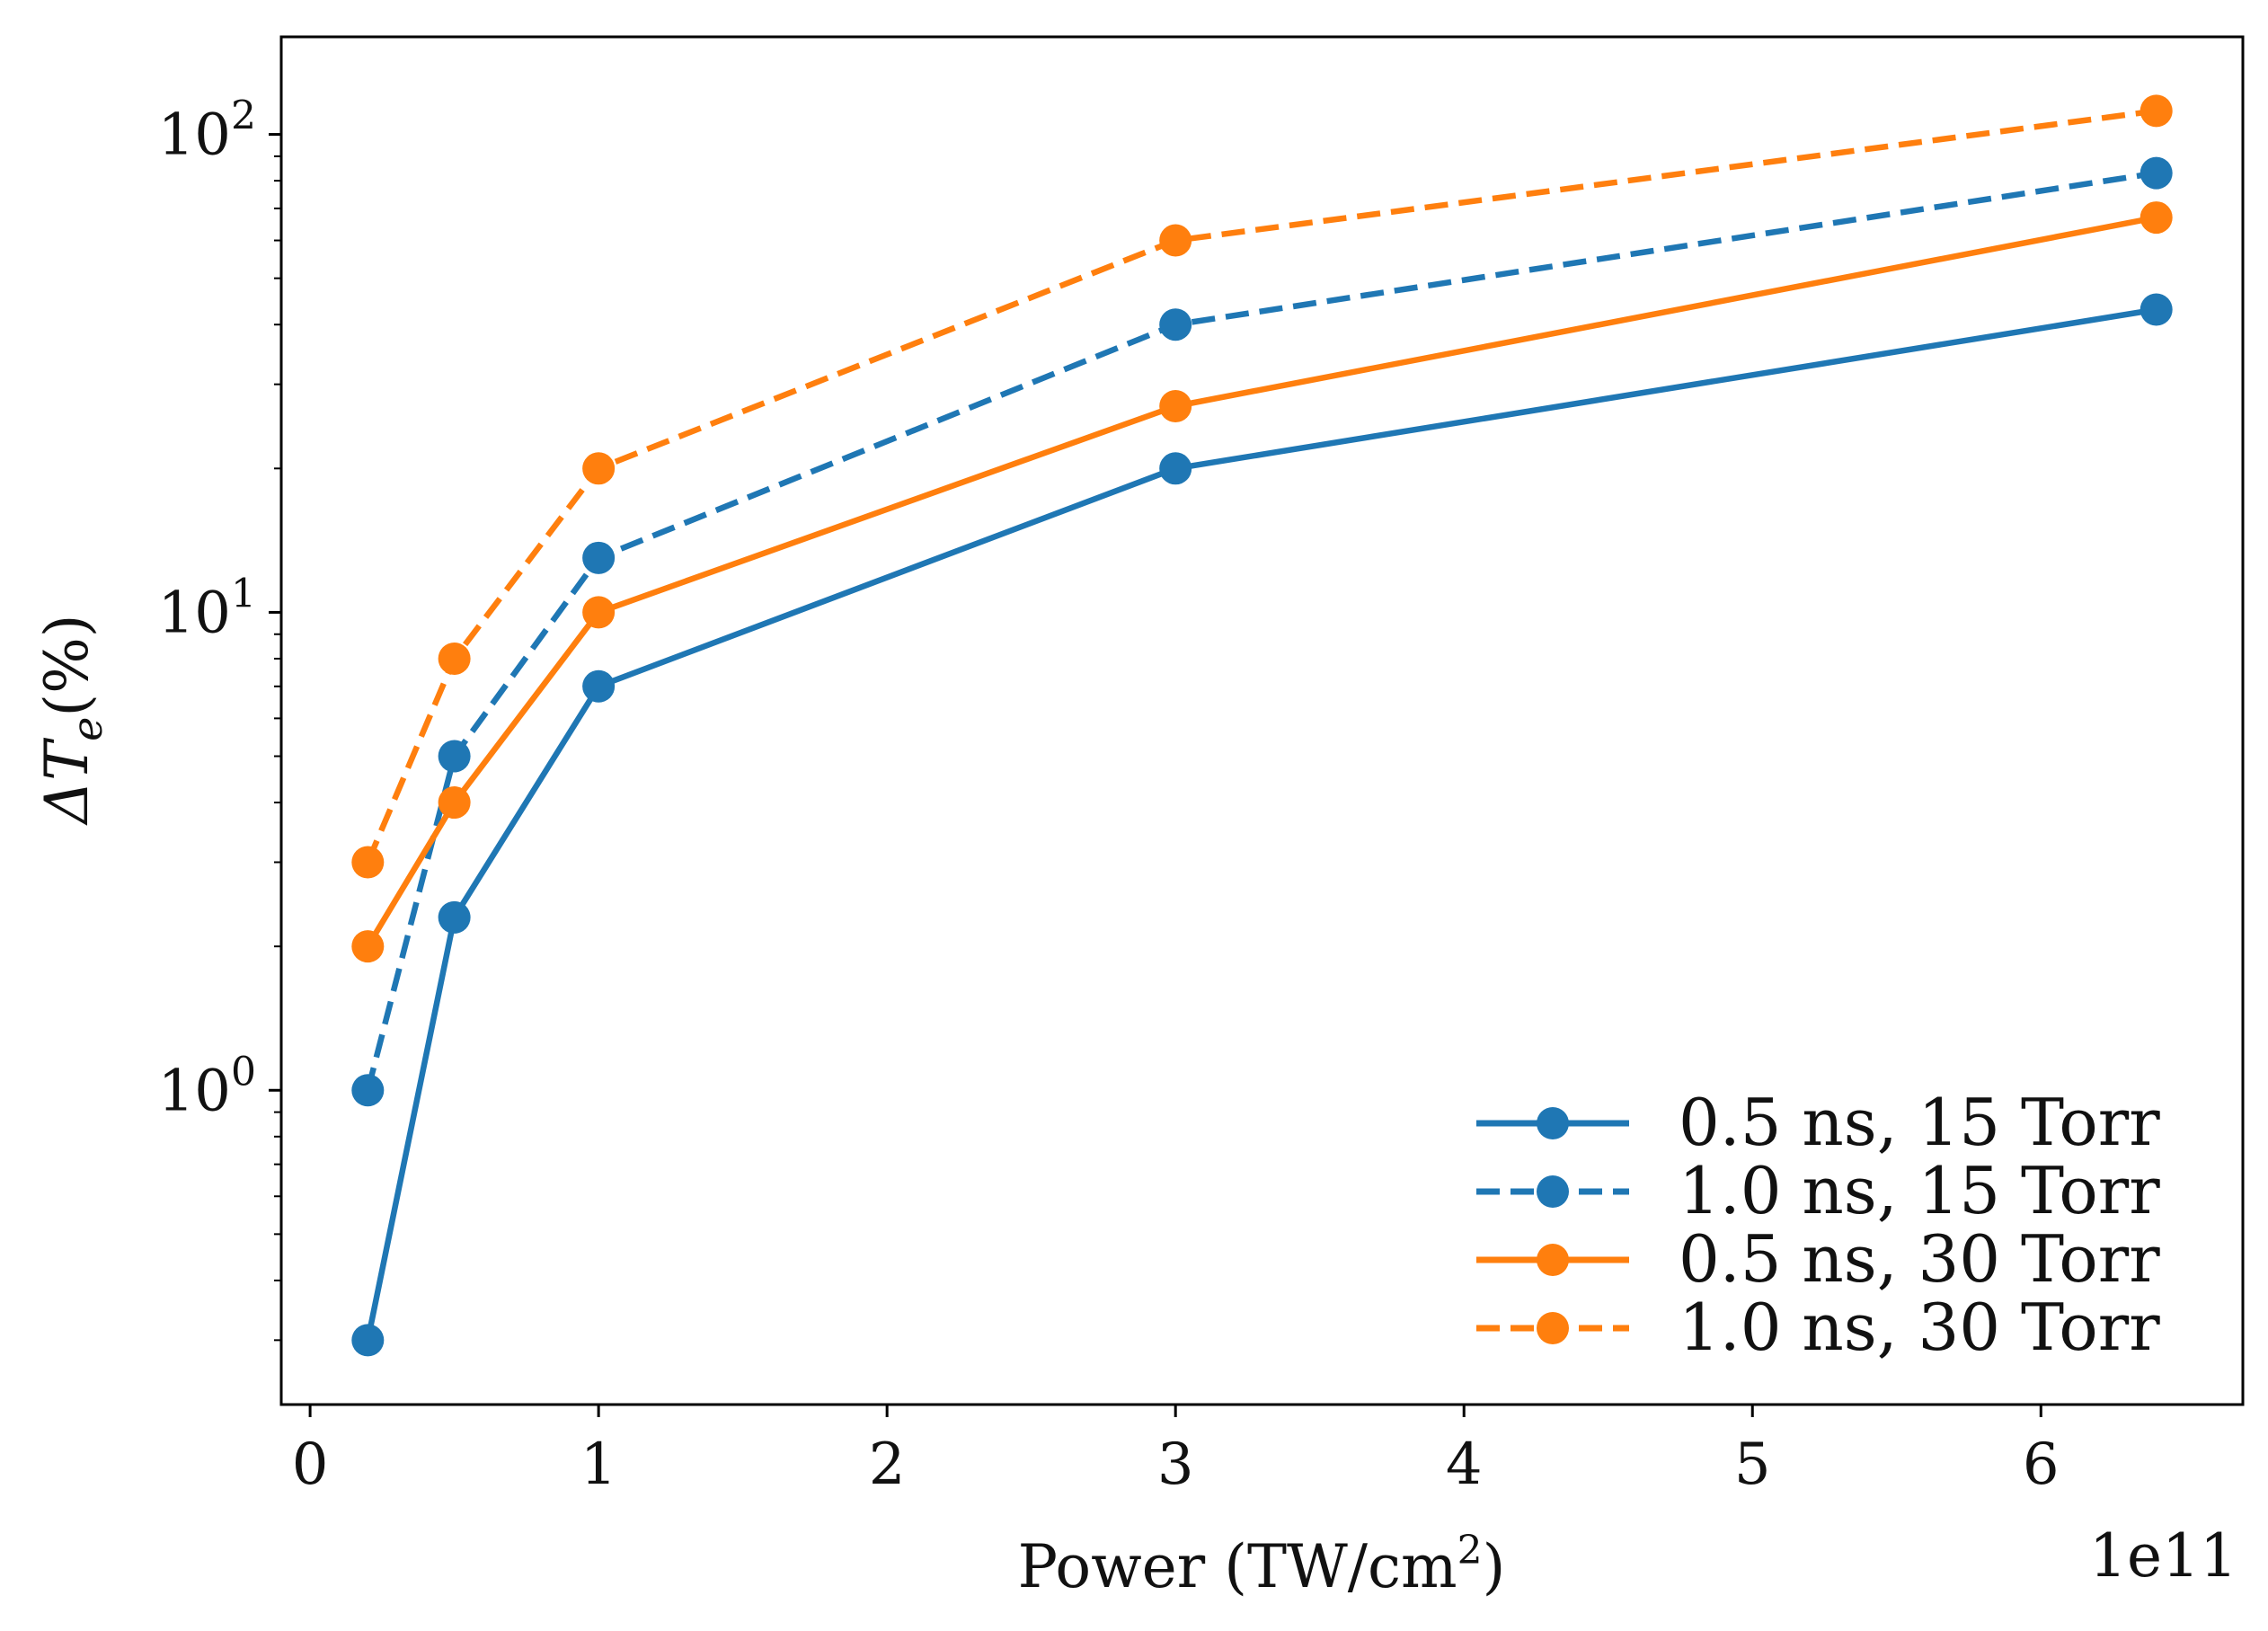  I want to click on x-tick-label: 6, so click(2041, 1465).